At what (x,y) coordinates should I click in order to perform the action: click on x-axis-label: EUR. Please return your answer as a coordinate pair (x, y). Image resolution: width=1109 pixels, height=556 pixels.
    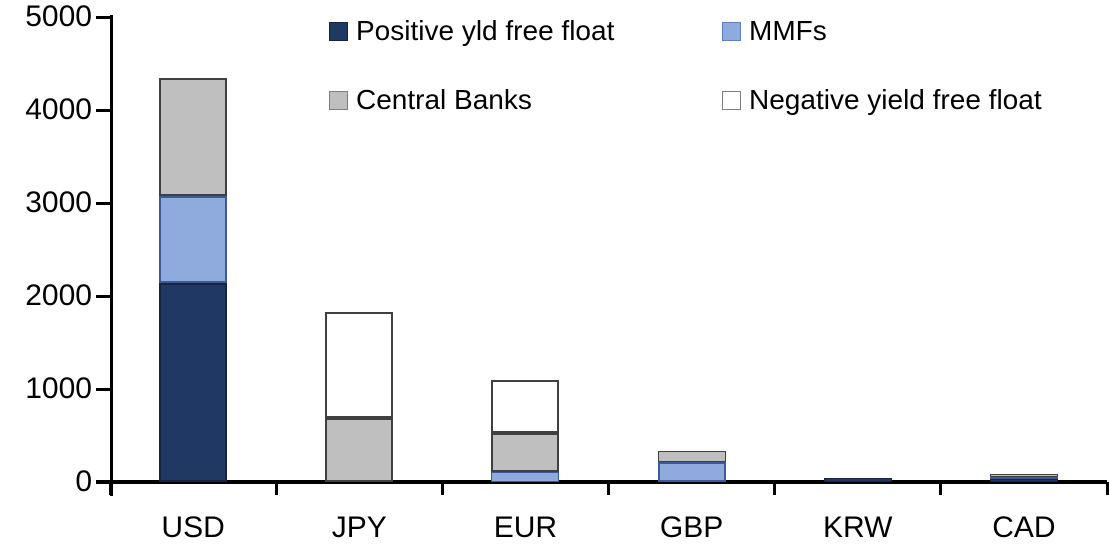
    Looking at the image, I should click on (525, 527).